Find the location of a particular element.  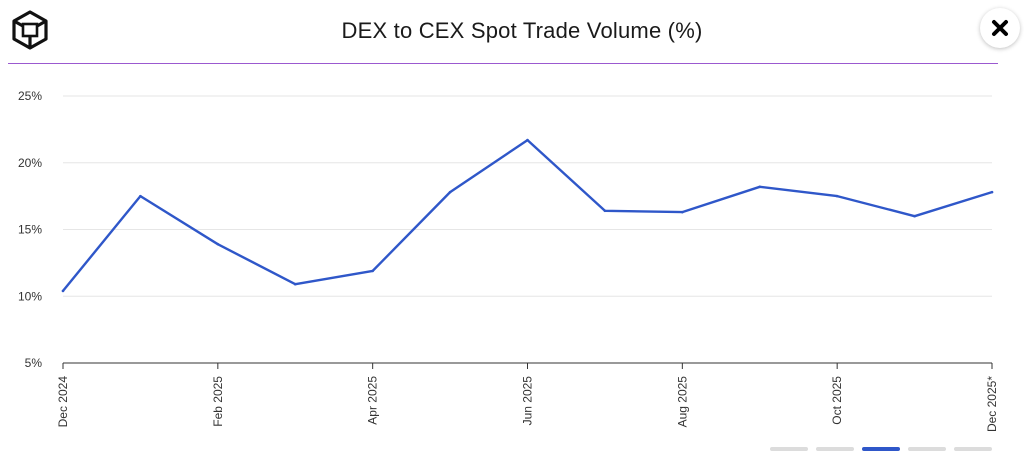

title-divider is located at coordinates (503, 63).